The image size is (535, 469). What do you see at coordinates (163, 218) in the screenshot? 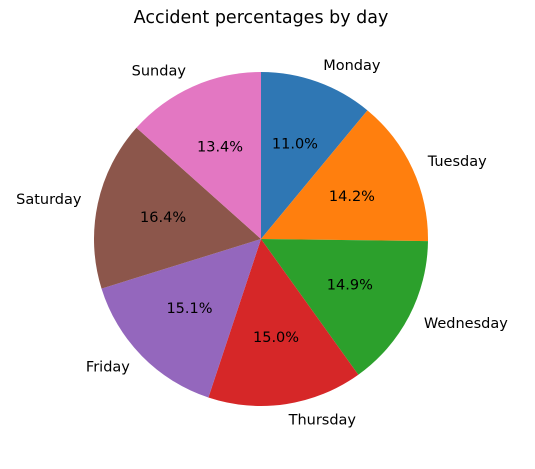
I see `pct-label-saturday: 16.4%` at bounding box center [163, 218].